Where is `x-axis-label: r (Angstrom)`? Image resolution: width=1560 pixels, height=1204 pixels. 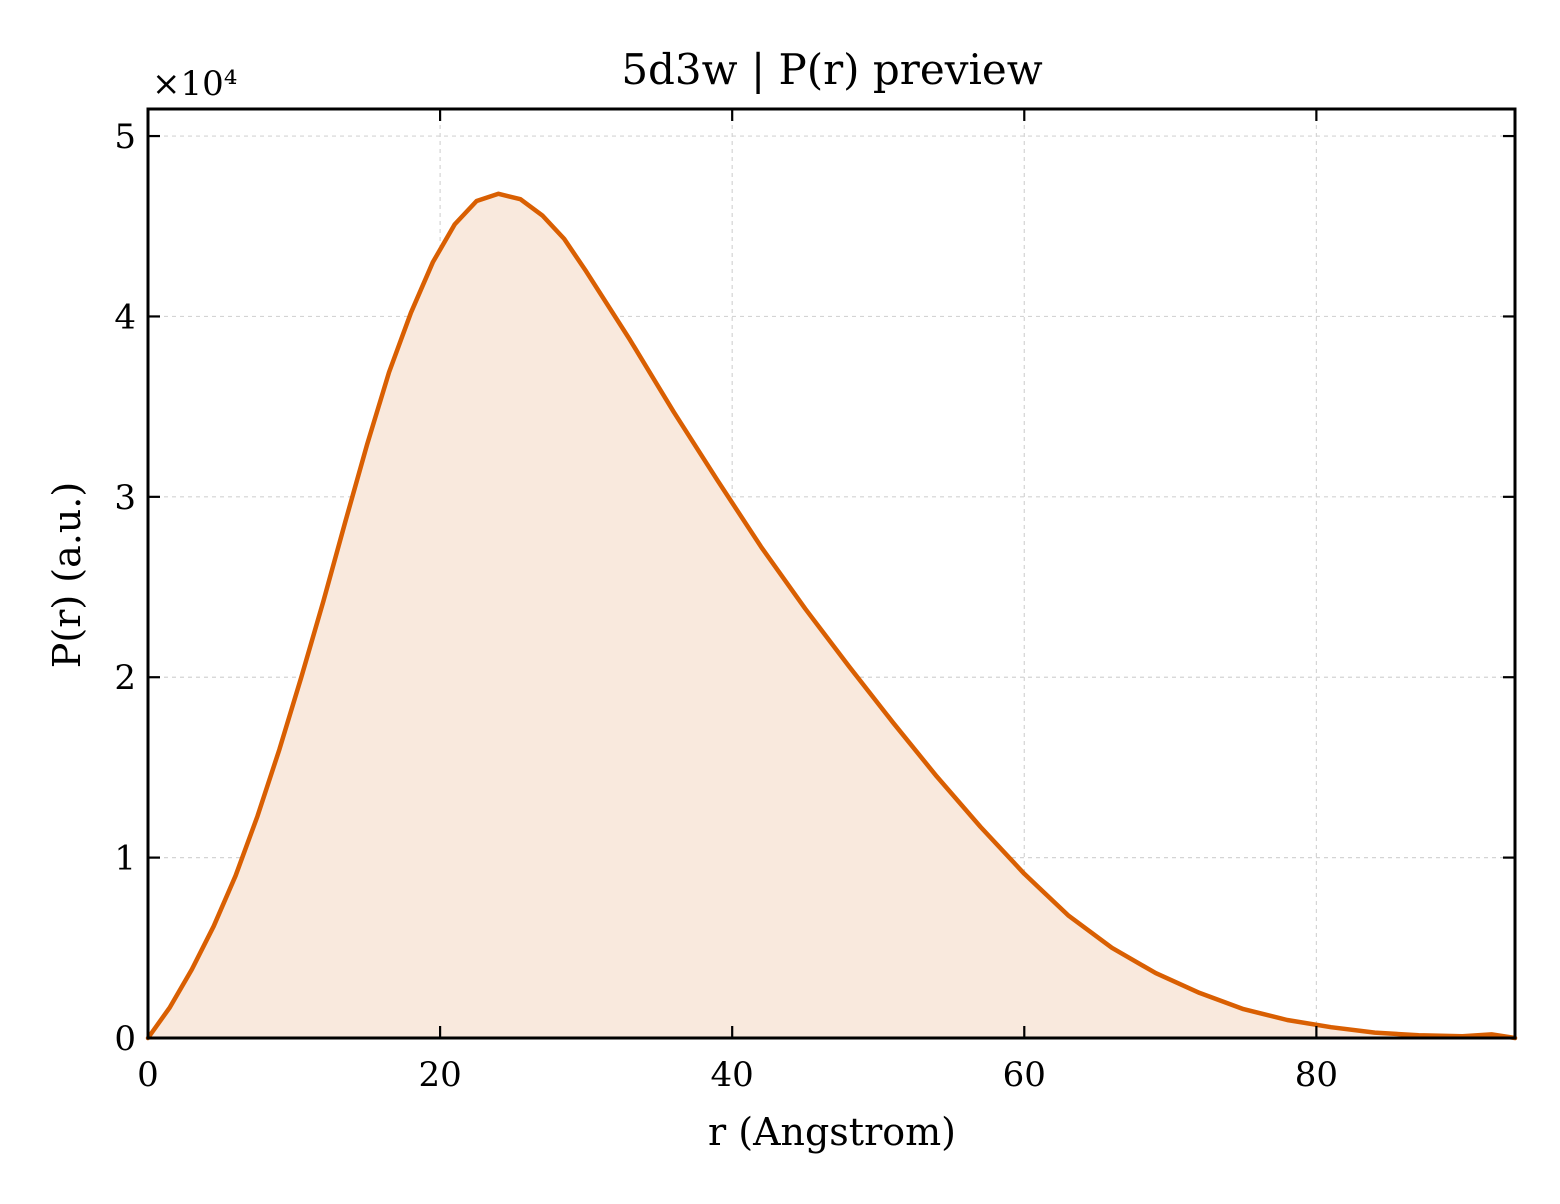
x-axis-label: r (Angstrom) is located at coordinates (832, 1132).